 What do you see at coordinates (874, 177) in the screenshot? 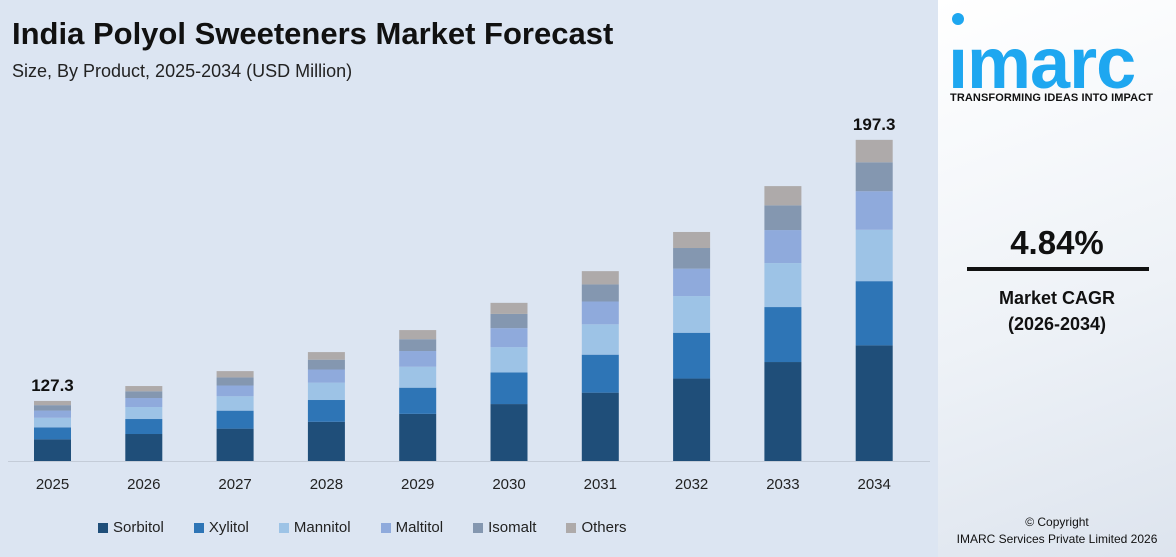
I see `bar-segment-isomalt-2034` at bounding box center [874, 177].